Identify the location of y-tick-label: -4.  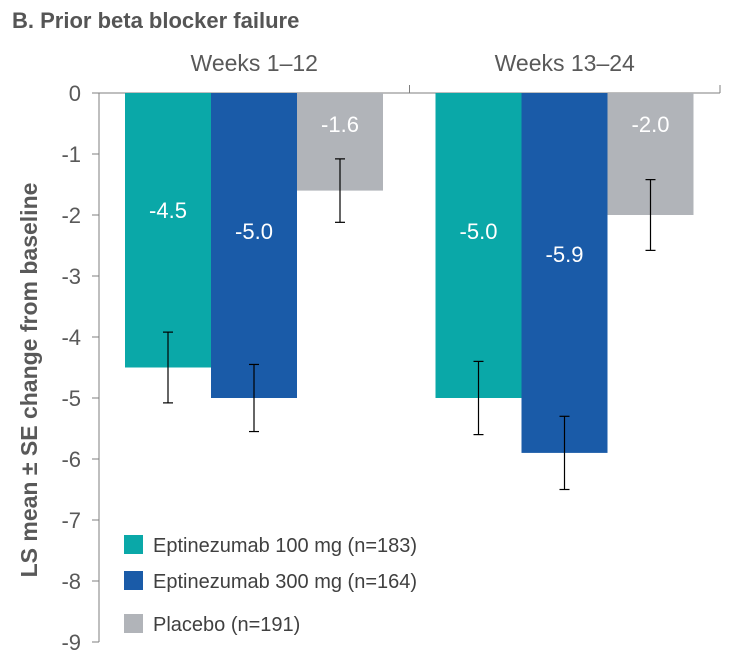
(71, 337).